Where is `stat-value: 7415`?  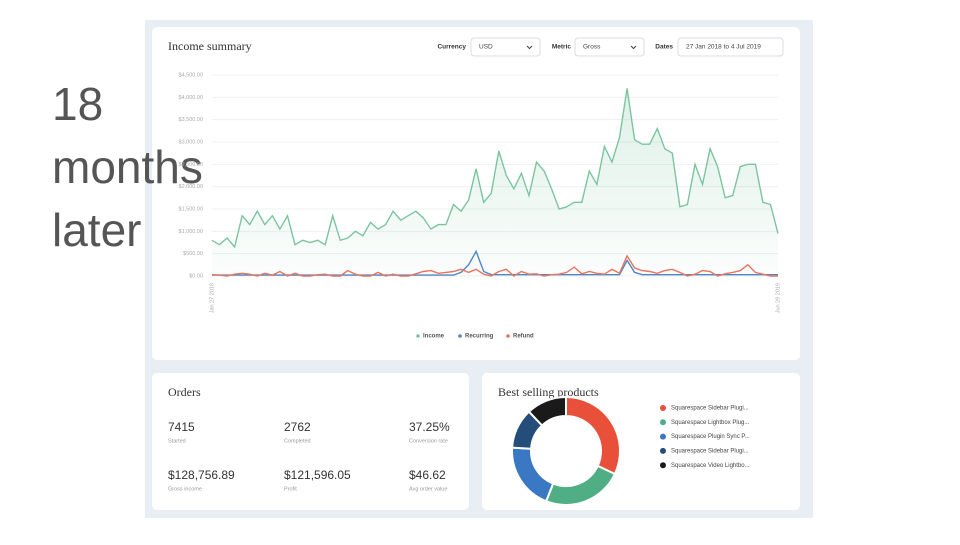 stat-value: 7415 is located at coordinates (181, 427).